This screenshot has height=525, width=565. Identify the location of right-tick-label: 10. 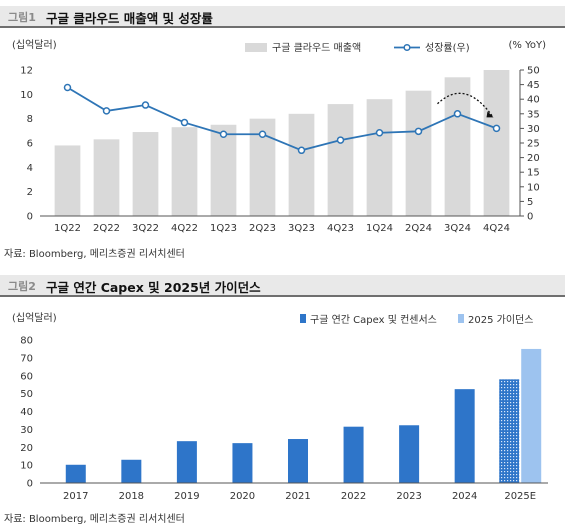
(533, 187).